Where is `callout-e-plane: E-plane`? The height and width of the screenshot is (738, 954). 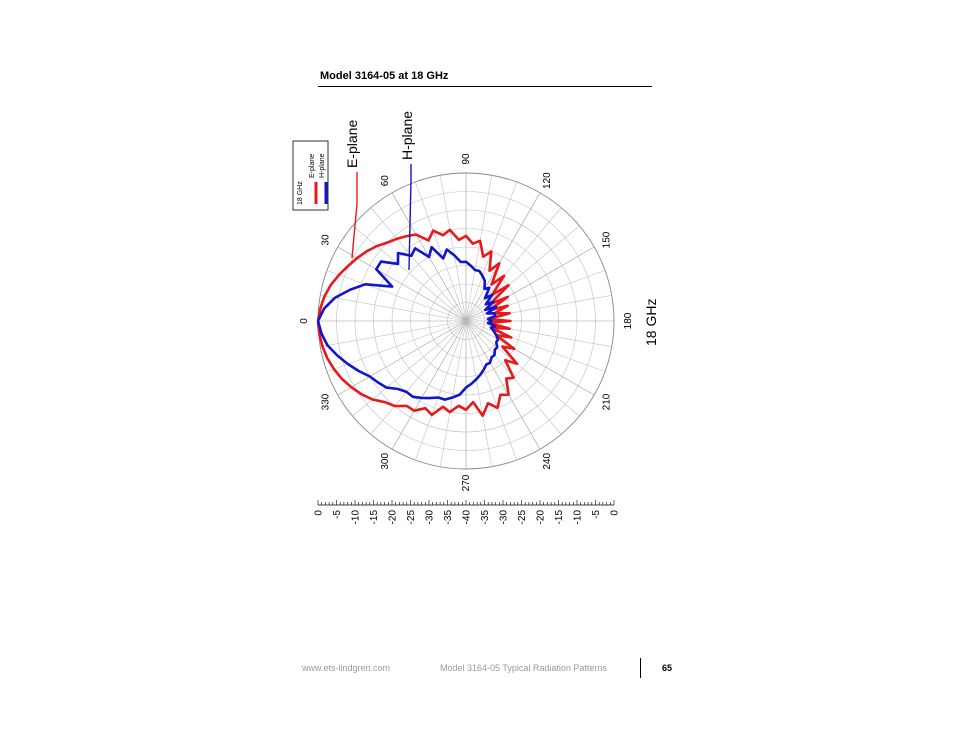 callout-e-plane: E-plane is located at coordinates (352, 144).